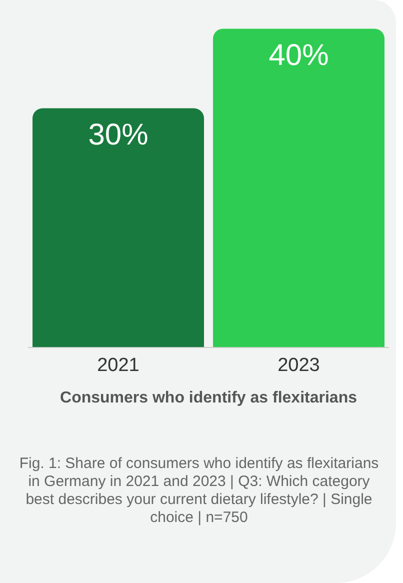 The height and width of the screenshot is (583, 403). What do you see at coordinates (299, 365) in the screenshot?
I see `x-tick-label: 2023` at bounding box center [299, 365].